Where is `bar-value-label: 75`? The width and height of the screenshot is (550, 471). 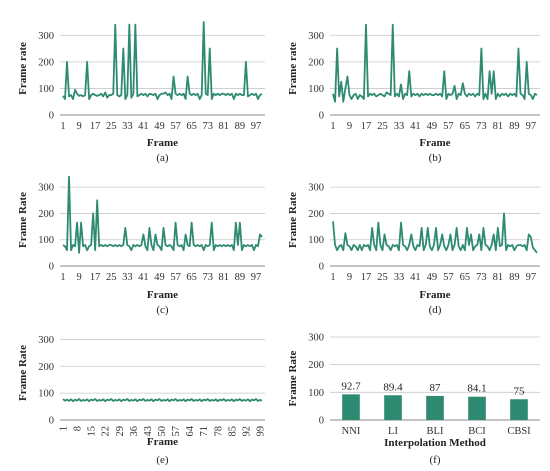
bar-value-label: 75 is located at coordinates (520, 391).